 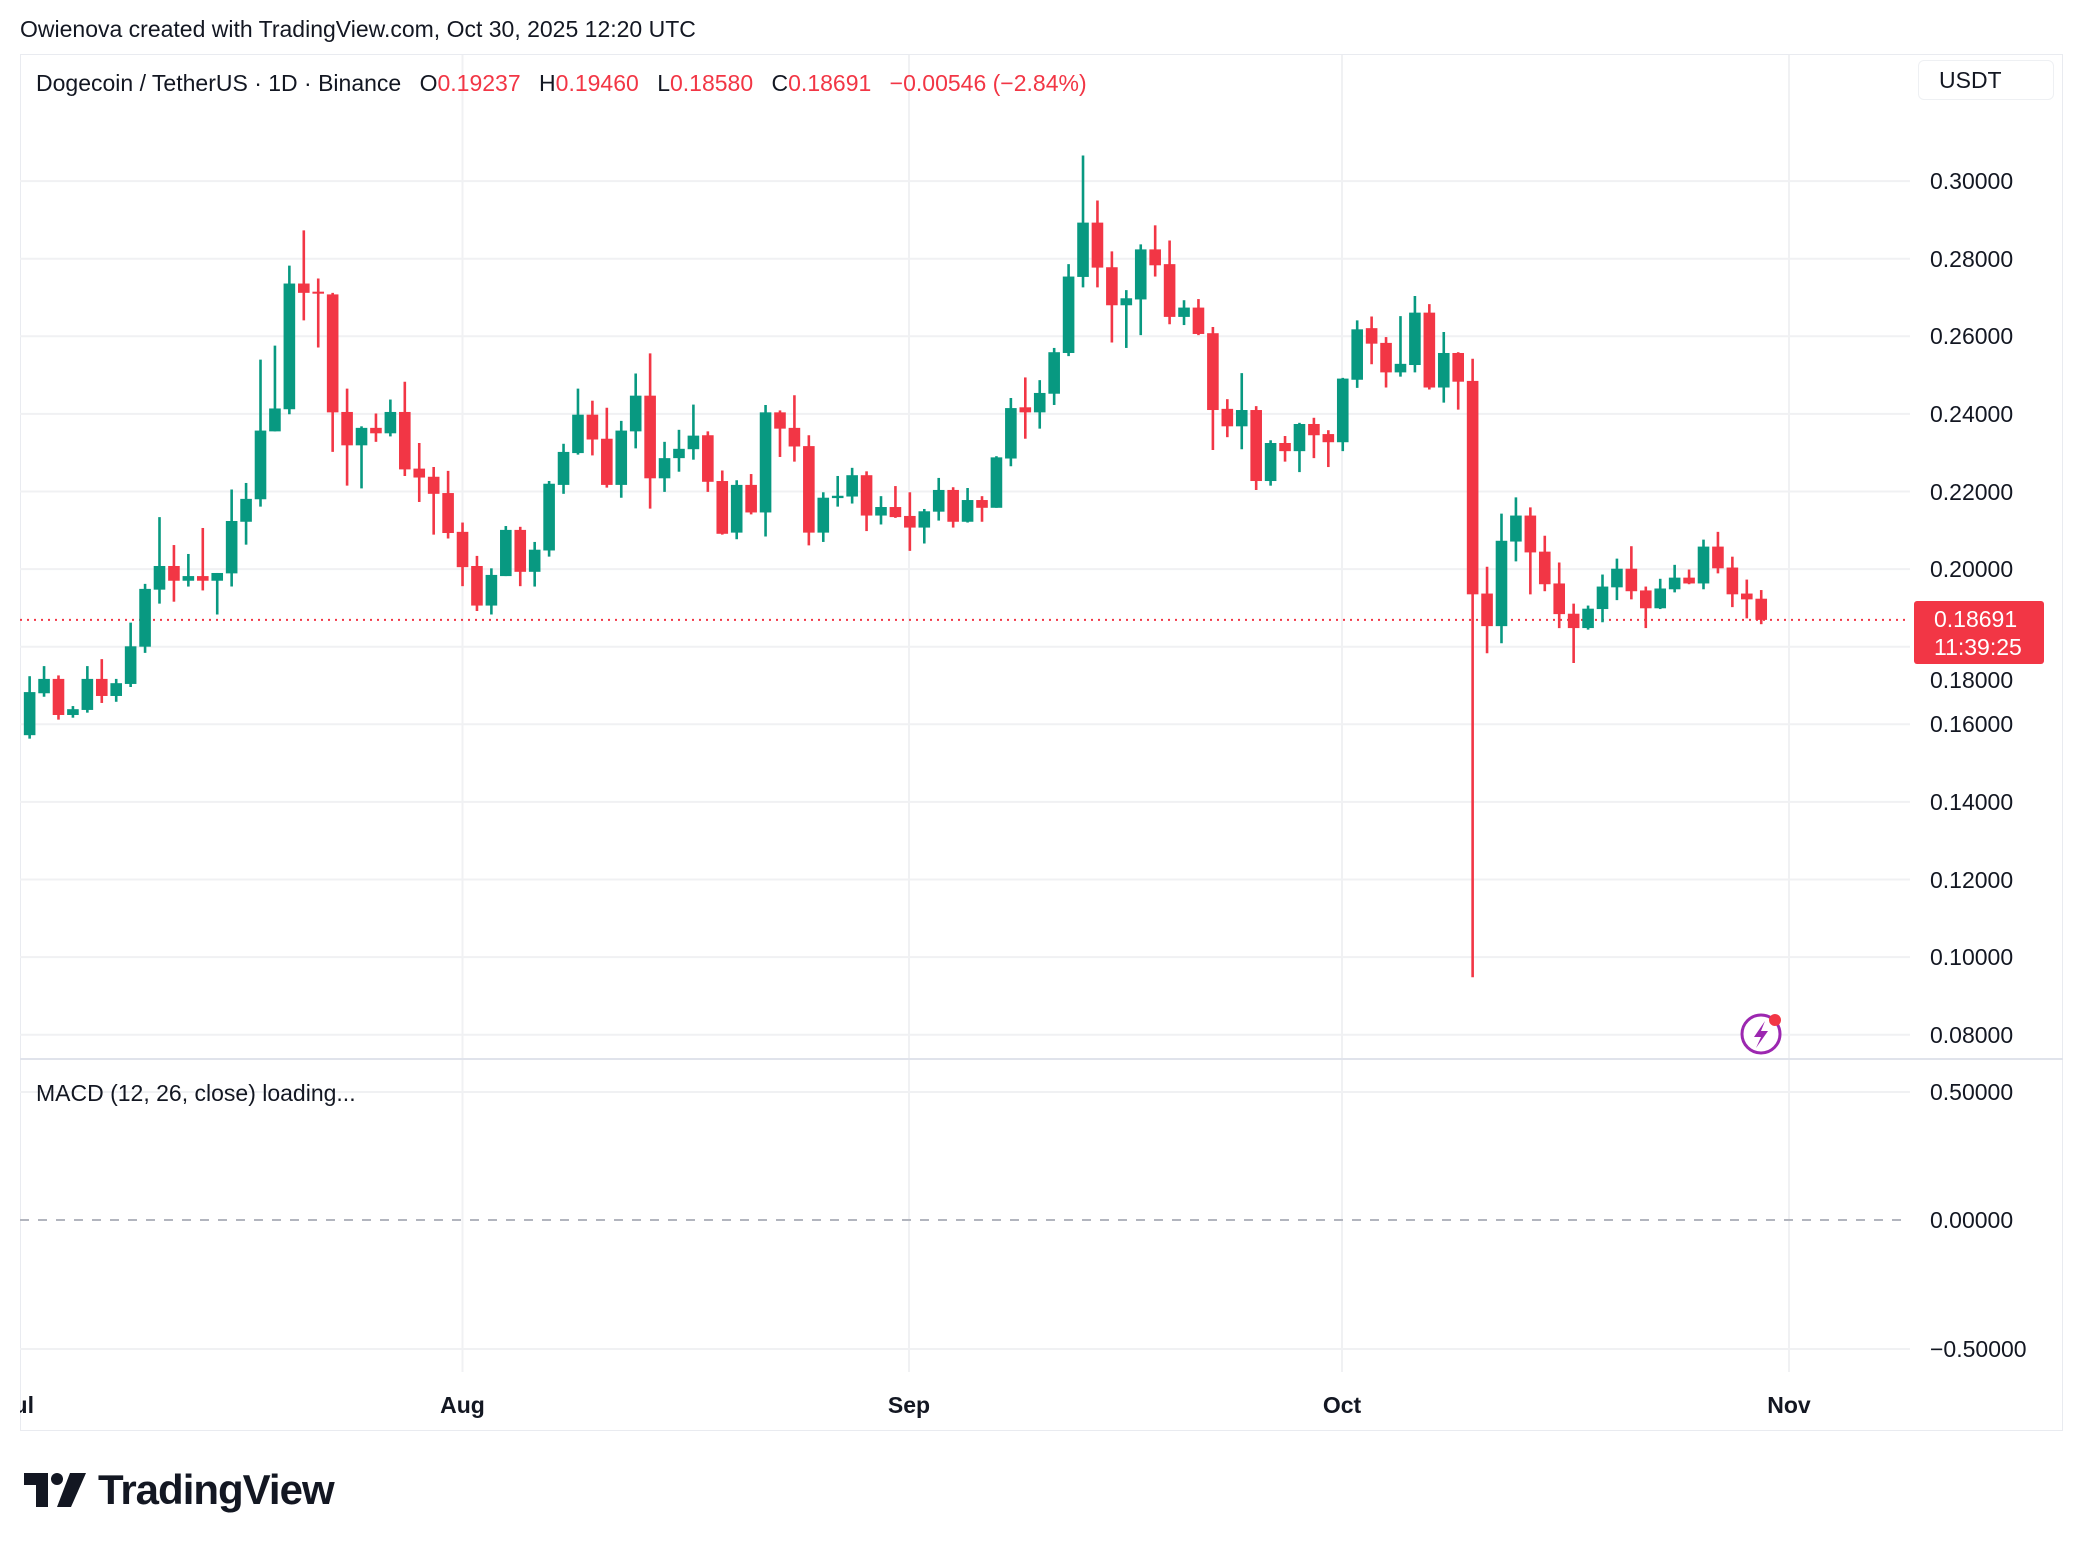 What do you see at coordinates (1986, 80) in the screenshot?
I see `currency-button: USDT` at bounding box center [1986, 80].